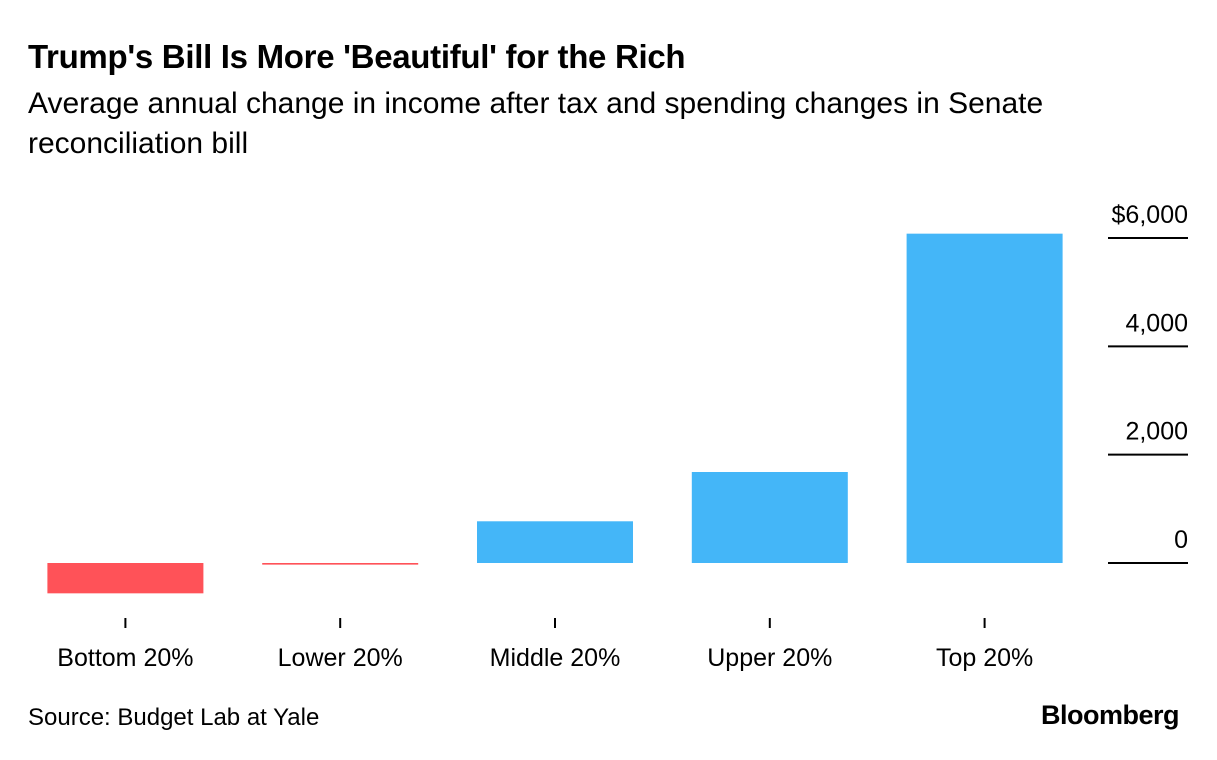 The height and width of the screenshot is (760, 1217). What do you see at coordinates (1150, 215) in the screenshot?
I see `y-tick-label: $6,000` at bounding box center [1150, 215].